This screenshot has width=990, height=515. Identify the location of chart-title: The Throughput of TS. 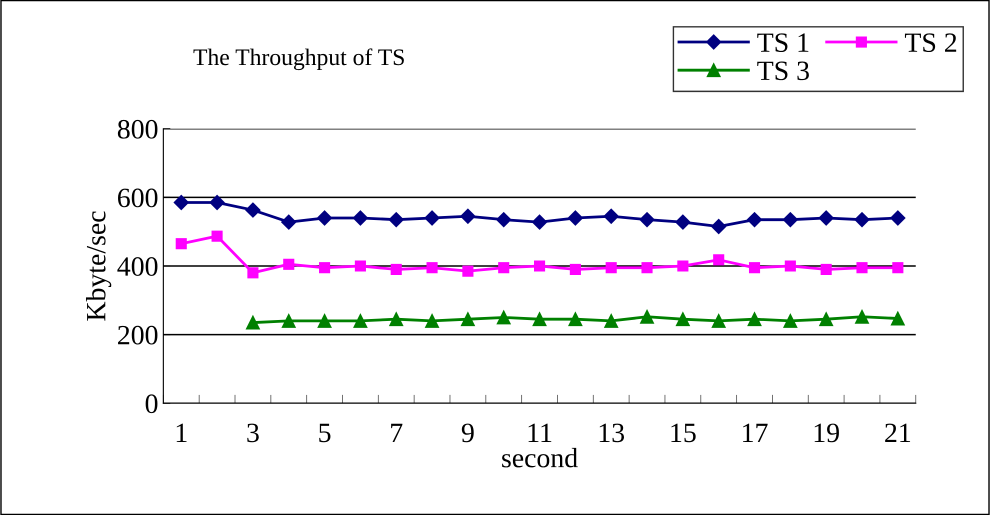
(298, 59).